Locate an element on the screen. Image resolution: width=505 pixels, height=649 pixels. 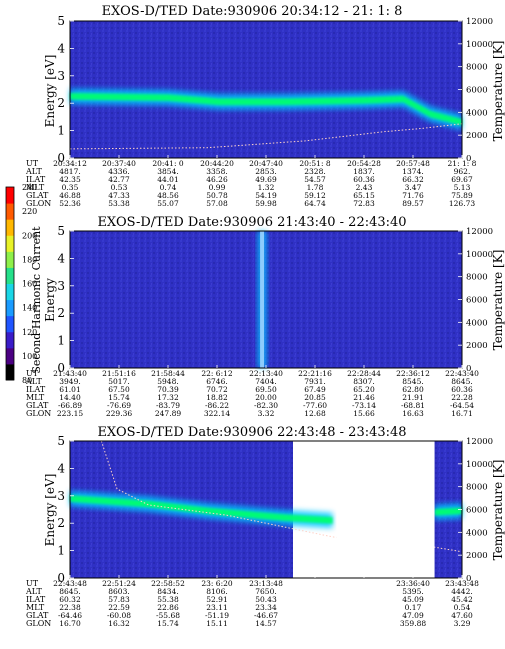
data-gap is located at coordinates (385, 509).